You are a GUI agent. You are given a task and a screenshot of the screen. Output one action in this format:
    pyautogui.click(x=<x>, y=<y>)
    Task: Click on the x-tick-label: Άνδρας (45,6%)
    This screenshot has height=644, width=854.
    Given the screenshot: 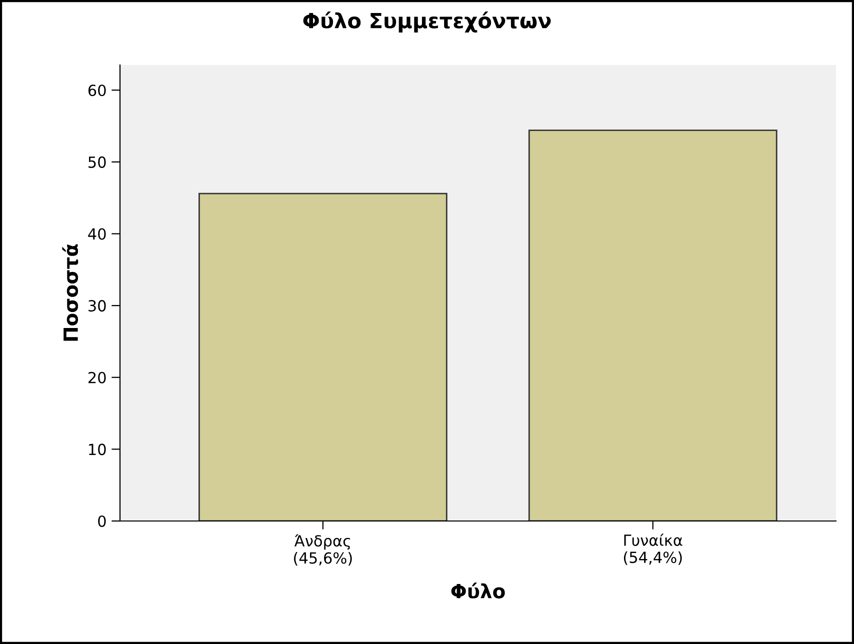 What is the action you would take?
    pyautogui.click(x=323, y=550)
    